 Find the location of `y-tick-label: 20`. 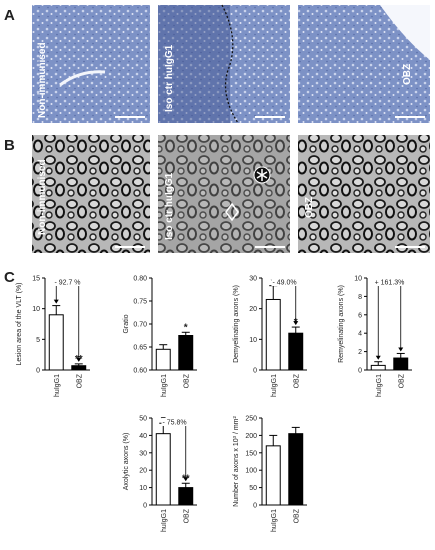

y-tick-label: 20 is located at coordinates (253, 309).